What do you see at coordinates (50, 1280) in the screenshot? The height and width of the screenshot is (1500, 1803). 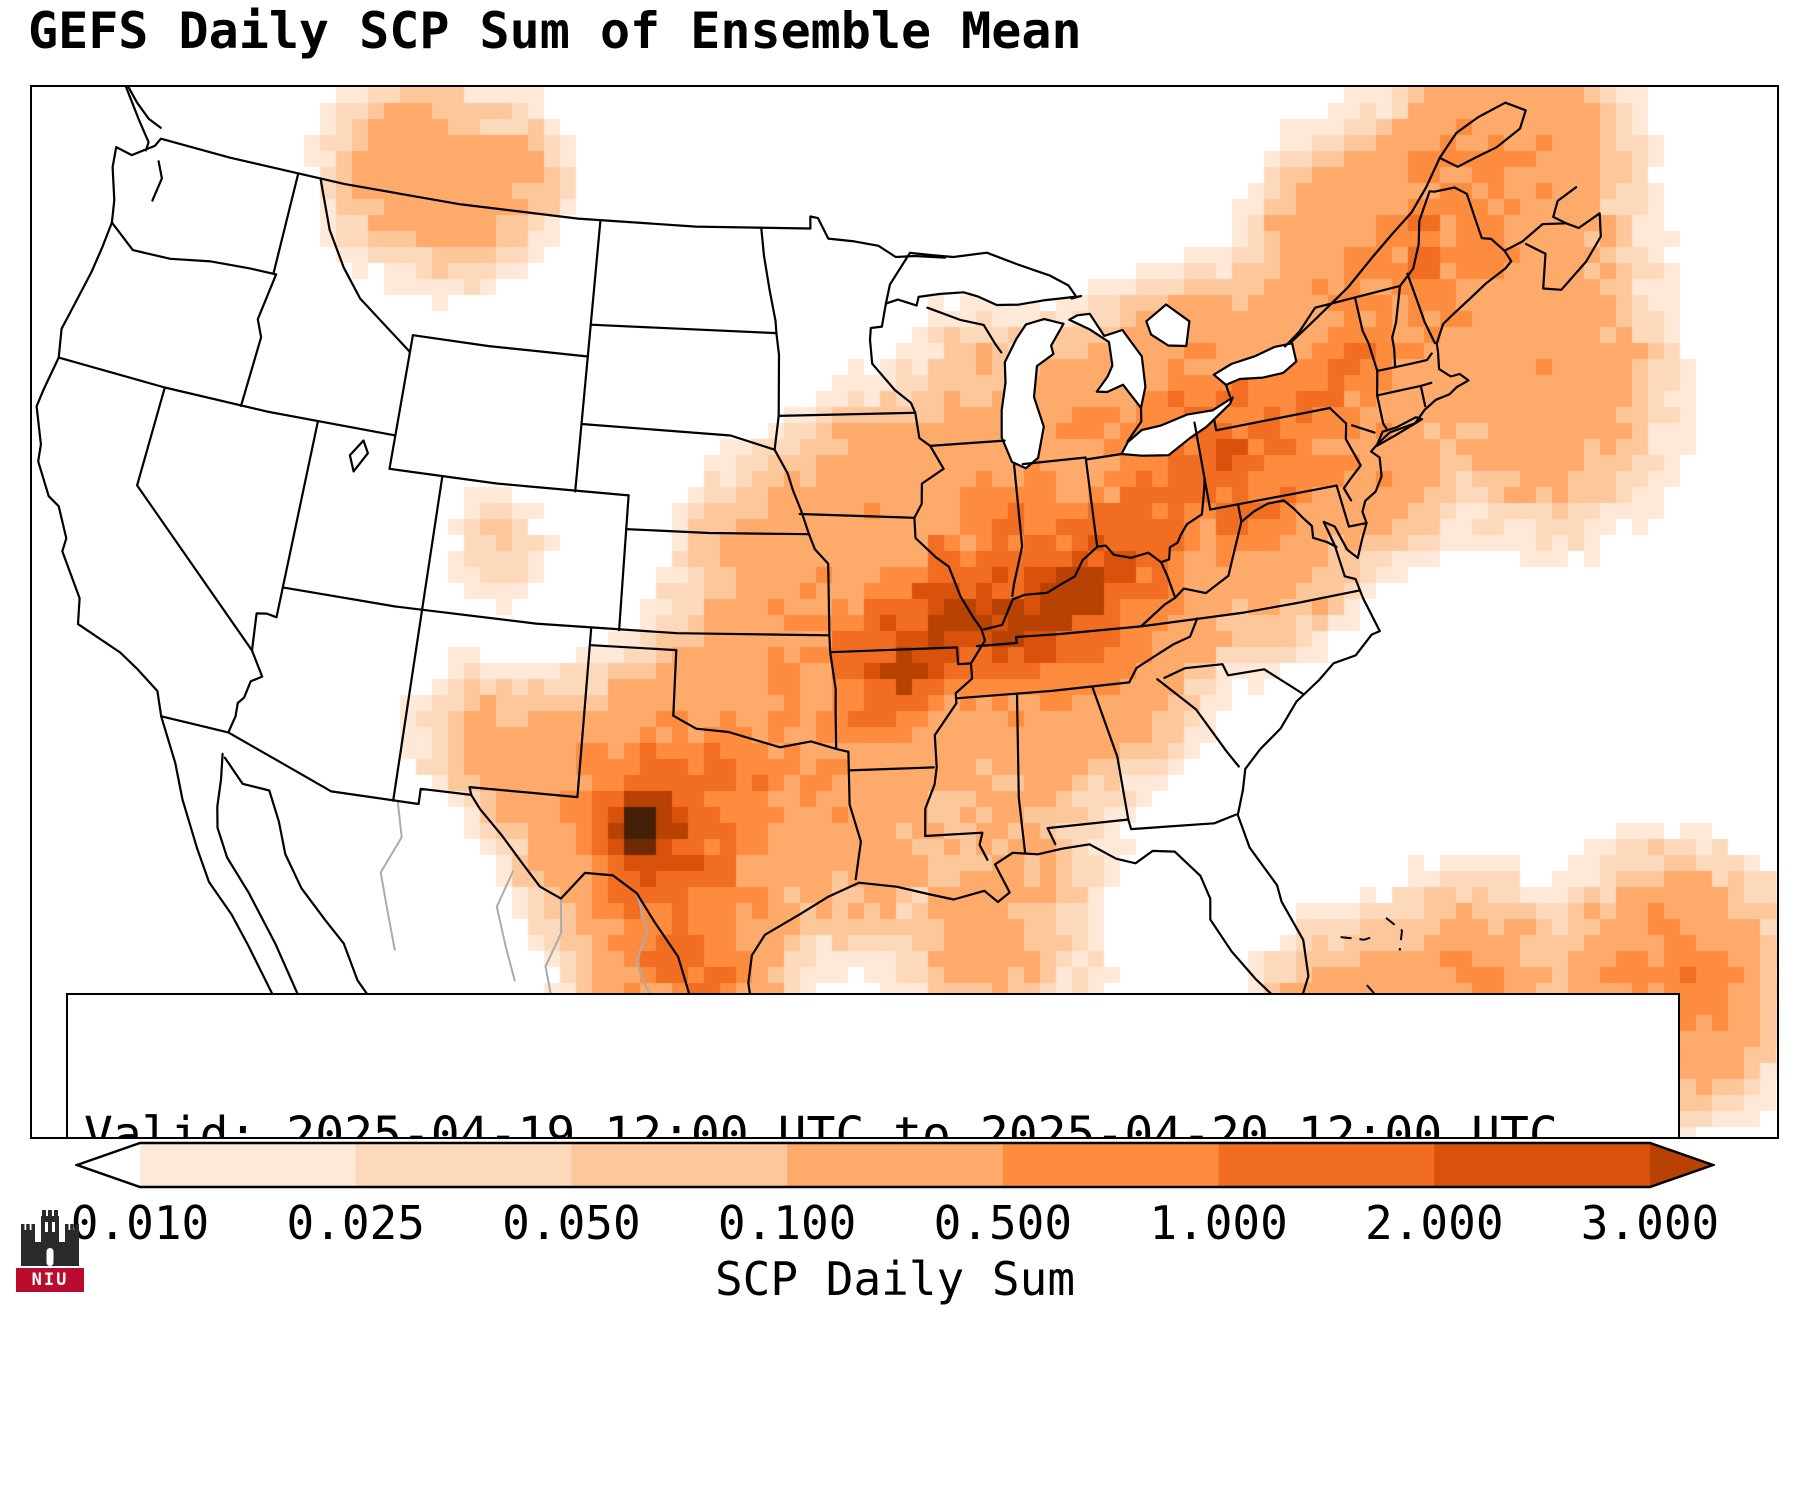 I see `niu-wordmark: NIU` at bounding box center [50, 1280].